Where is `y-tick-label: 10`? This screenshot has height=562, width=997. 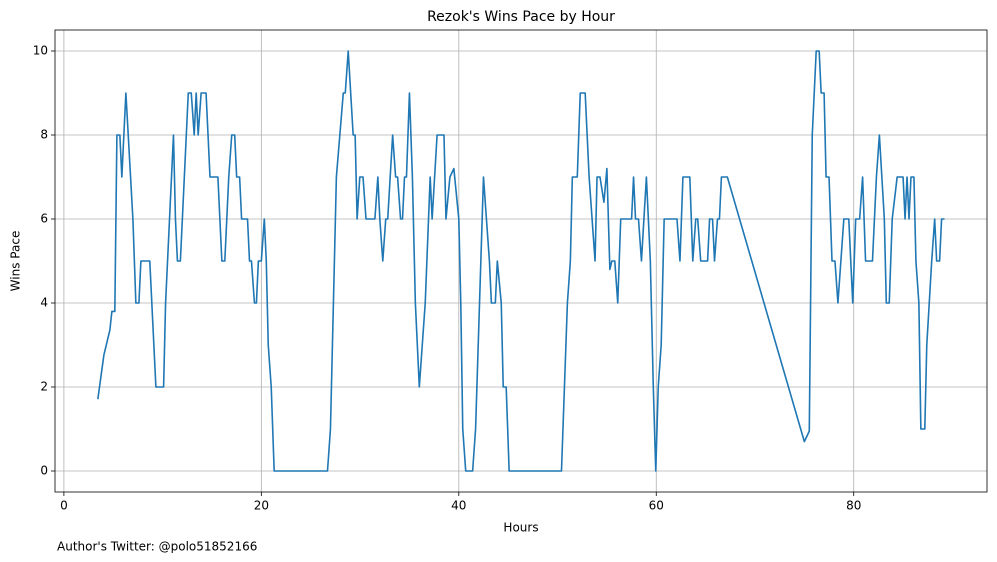
y-tick-label: 10 is located at coordinates (40, 51).